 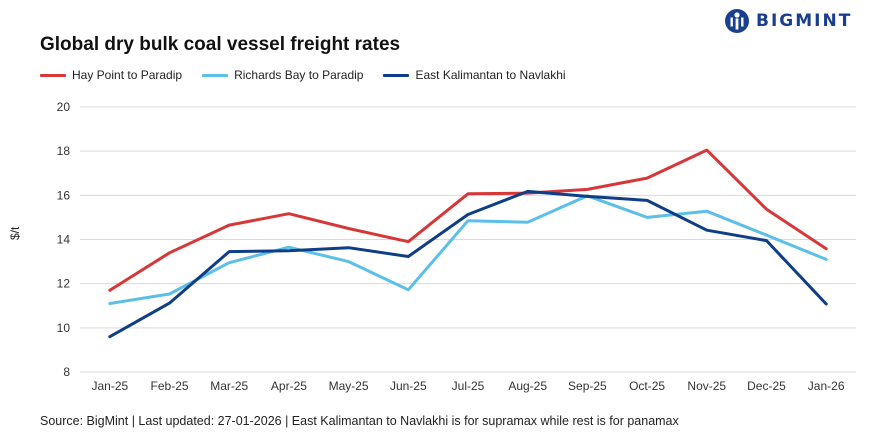 What do you see at coordinates (408, 386) in the screenshot?
I see `x-tick-label: Jun-25` at bounding box center [408, 386].